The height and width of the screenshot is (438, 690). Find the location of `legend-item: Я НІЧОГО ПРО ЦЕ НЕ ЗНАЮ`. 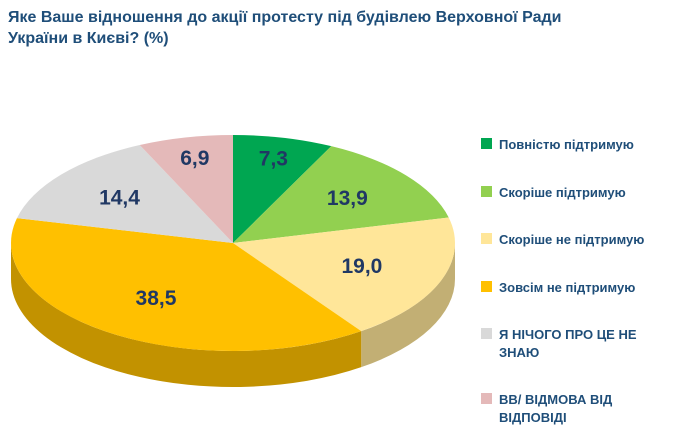

legend-item: Я НІЧОГО ПРО ЦЕ НЕ ЗНАЮ is located at coordinates (582, 343).